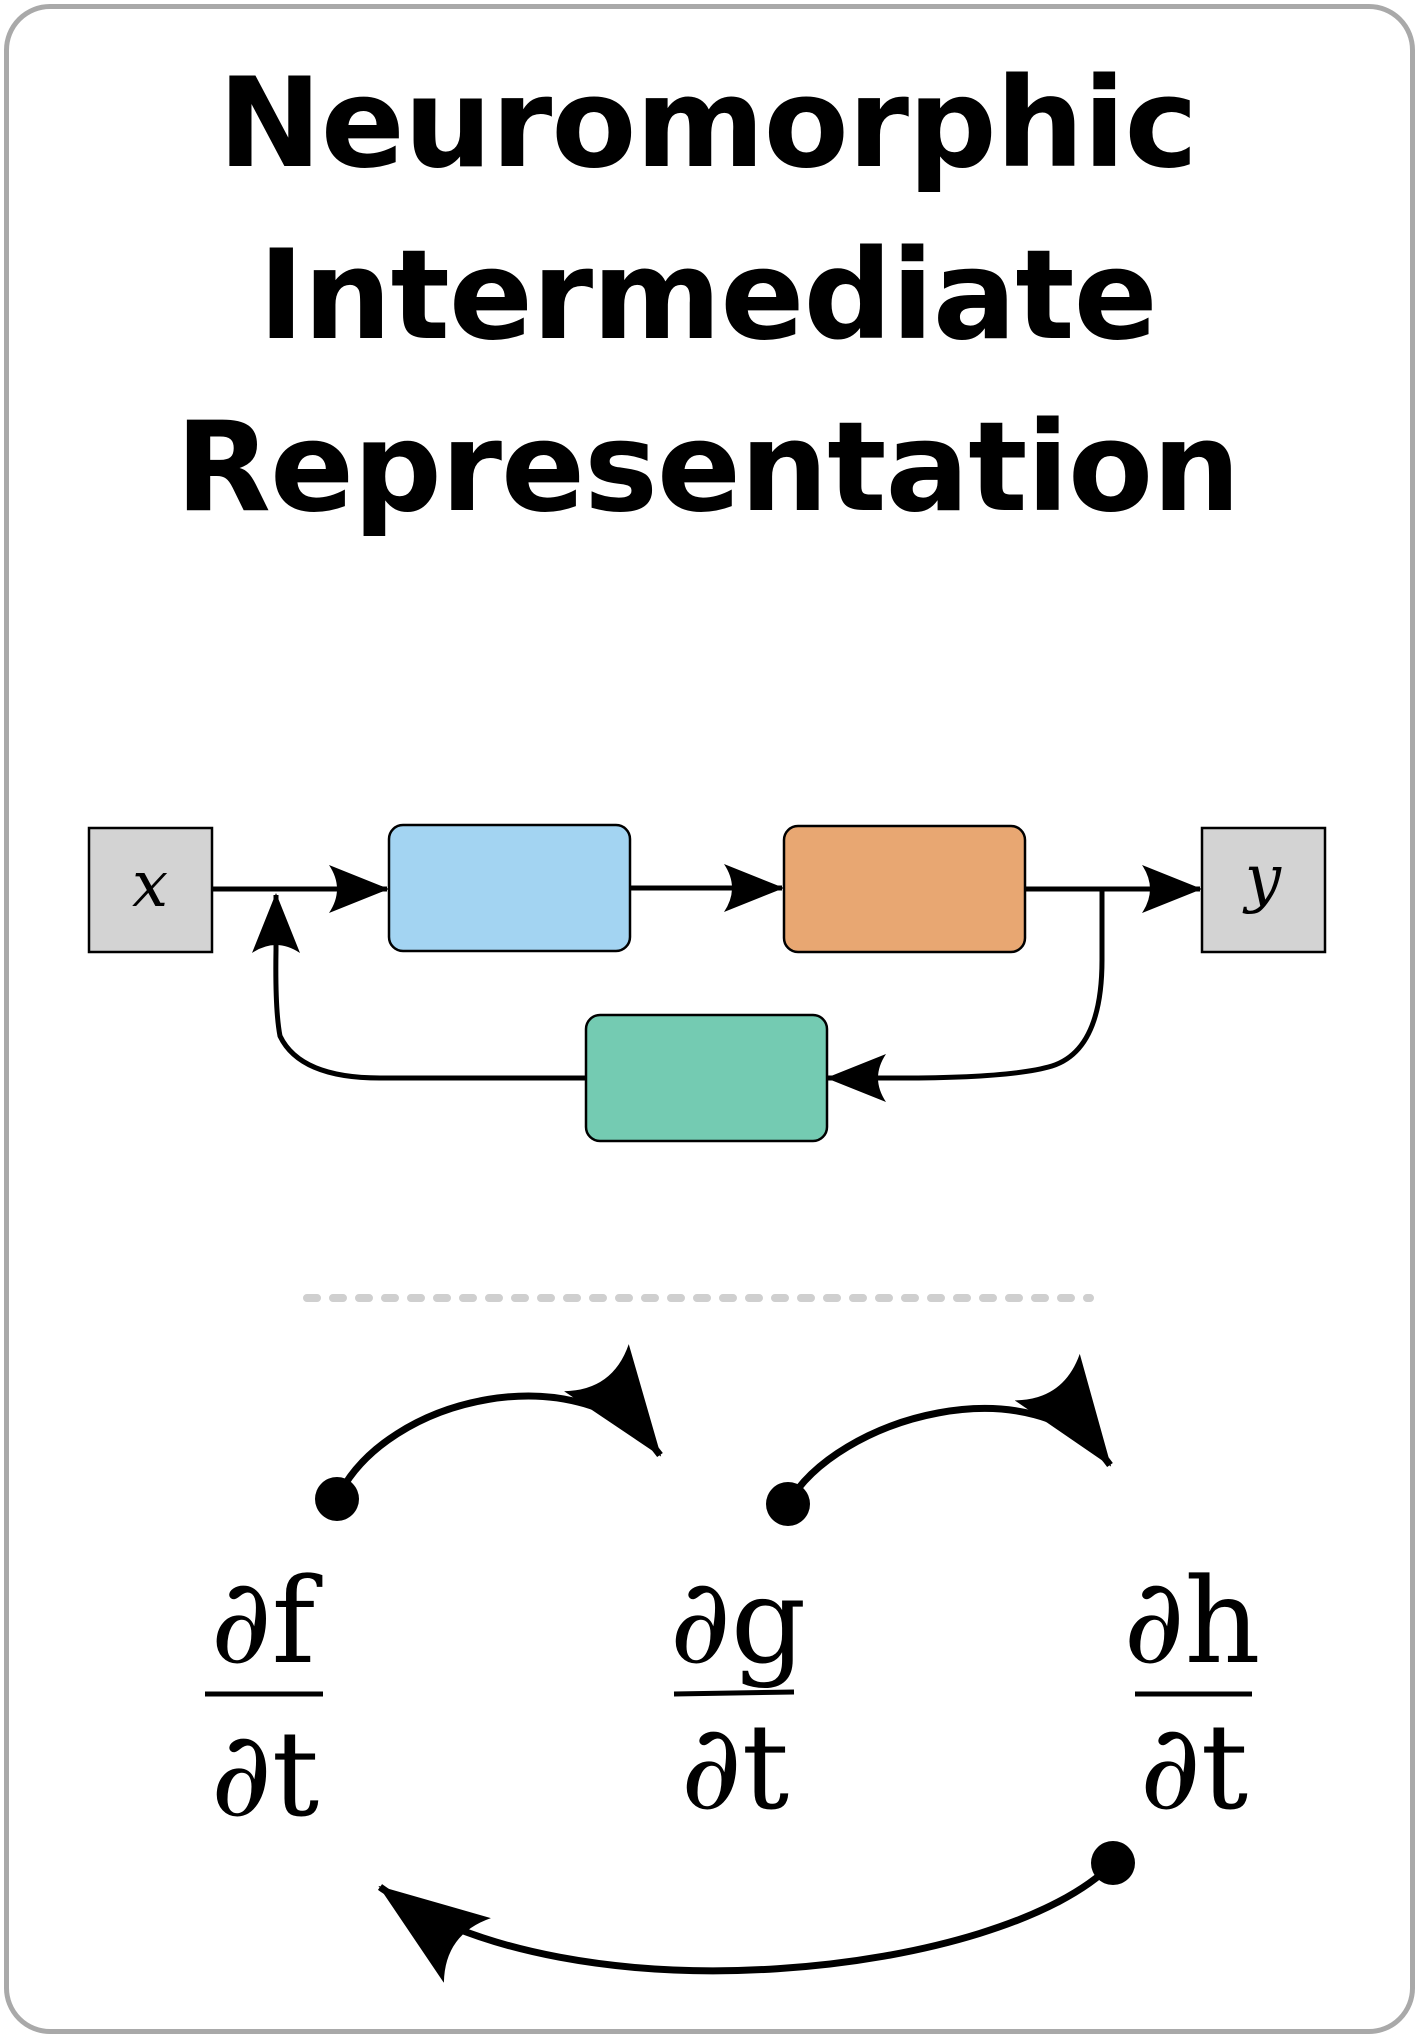 The height and width of the screenshot is (2034, 1415). I want to click on arrow-h-to-f, so click(756, 1912).